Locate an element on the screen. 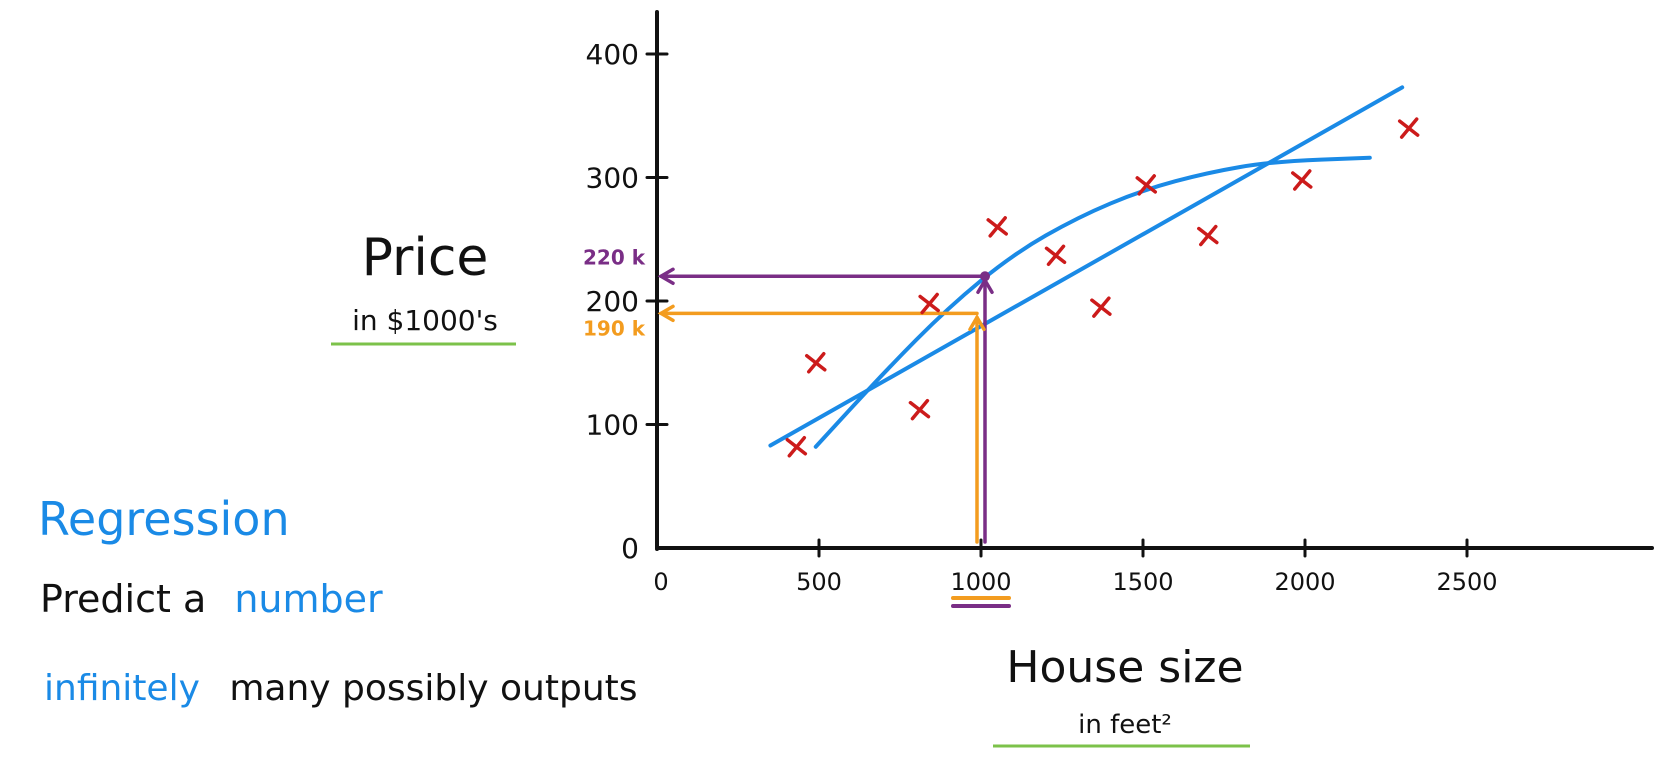 The height and width of the screenshot is (779, 1667). note-line-2-text: many possibly outputs is located at coordinates (433, 688).